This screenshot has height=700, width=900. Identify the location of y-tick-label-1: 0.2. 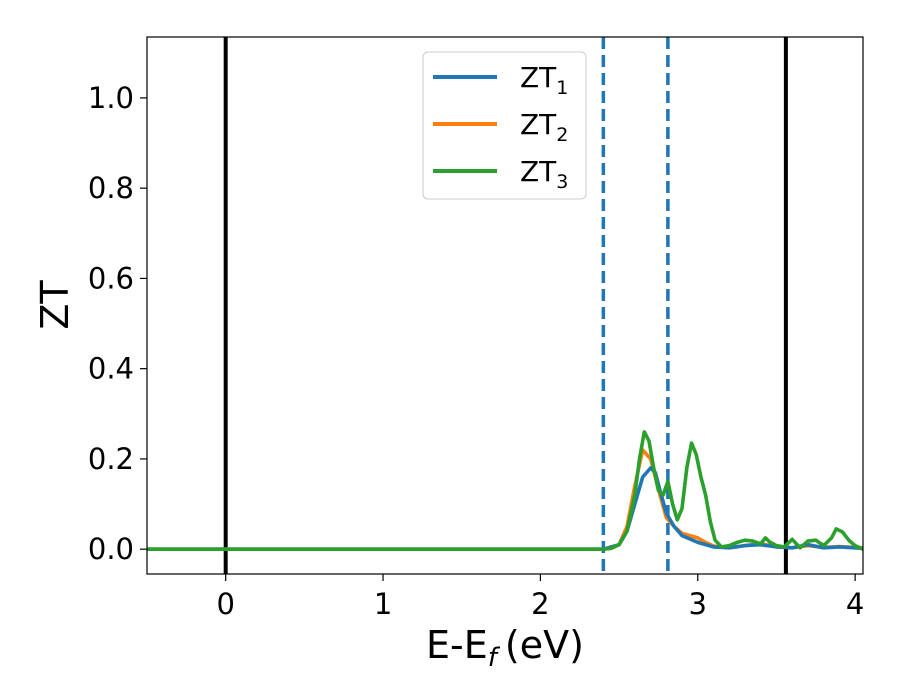
(111, 459).